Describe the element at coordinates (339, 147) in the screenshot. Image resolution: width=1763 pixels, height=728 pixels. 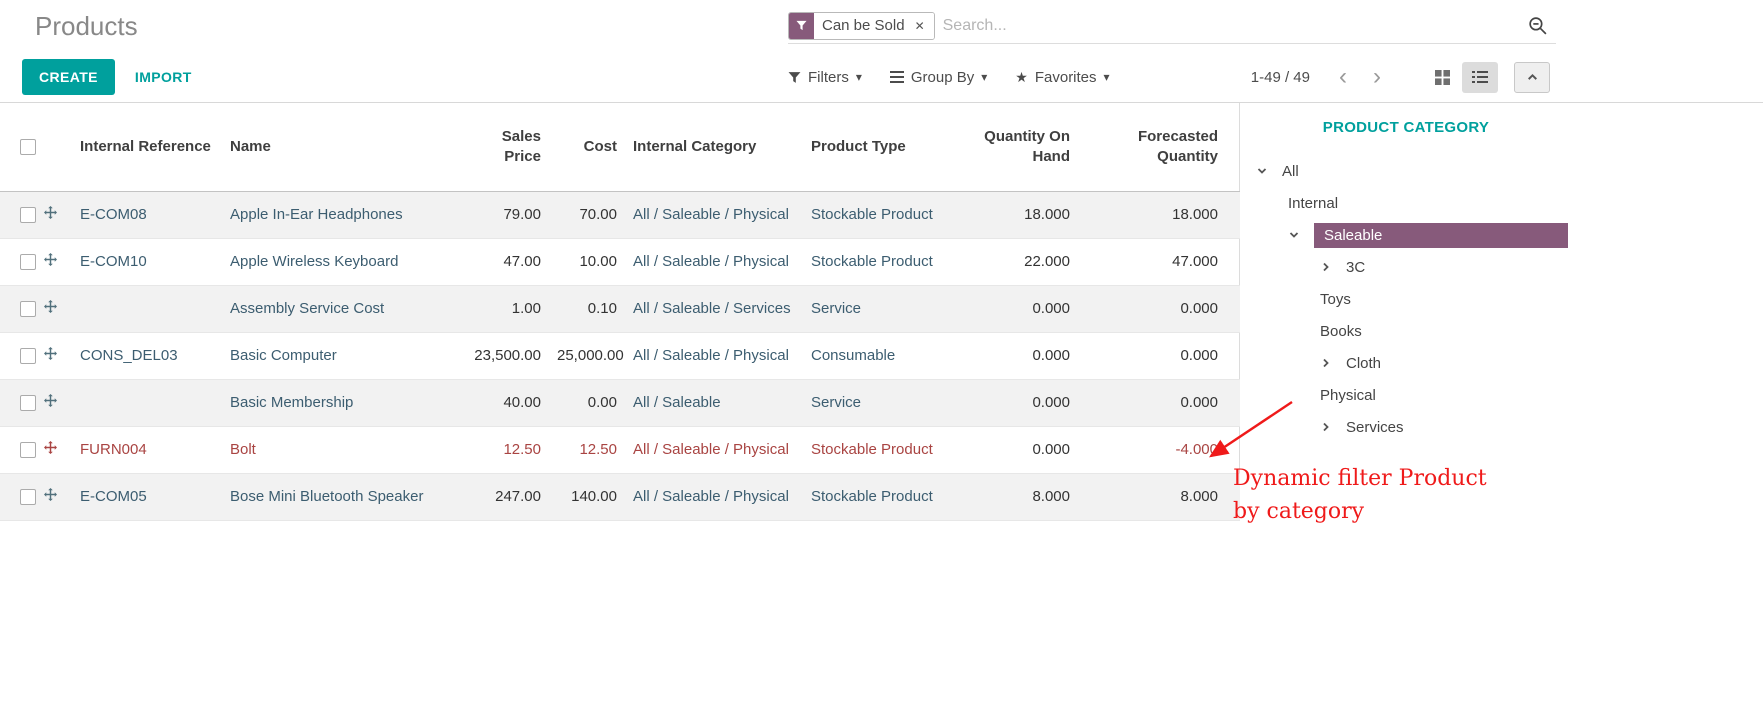
I see `column-header-name: Name` at that location.